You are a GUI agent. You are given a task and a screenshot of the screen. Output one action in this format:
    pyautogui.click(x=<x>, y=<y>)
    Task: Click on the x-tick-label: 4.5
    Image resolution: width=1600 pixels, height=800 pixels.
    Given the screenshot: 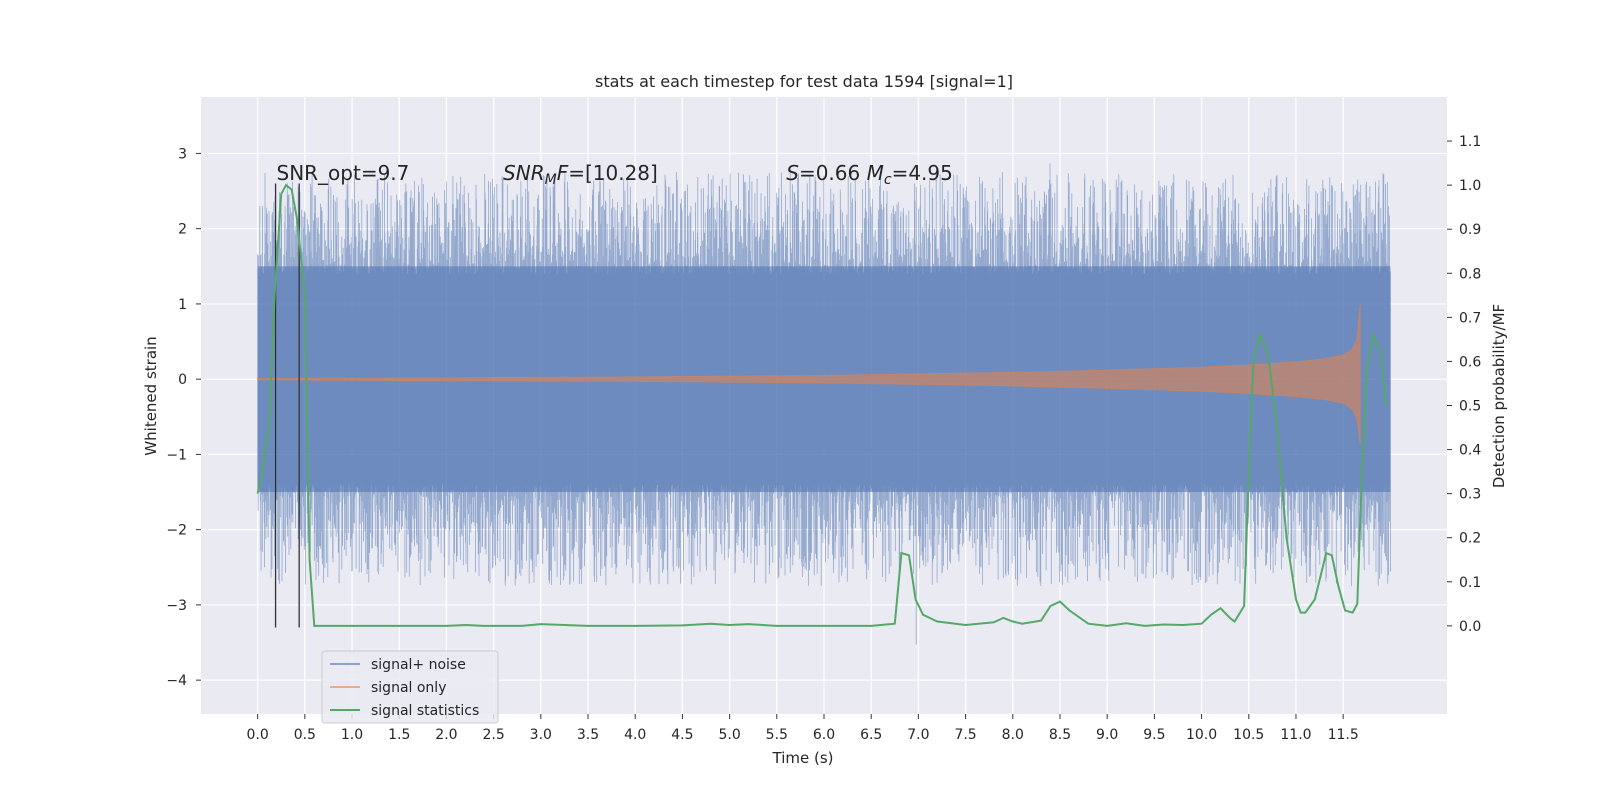 What is the action you would take?
    pyautogui.click(x=682, y=735)
    